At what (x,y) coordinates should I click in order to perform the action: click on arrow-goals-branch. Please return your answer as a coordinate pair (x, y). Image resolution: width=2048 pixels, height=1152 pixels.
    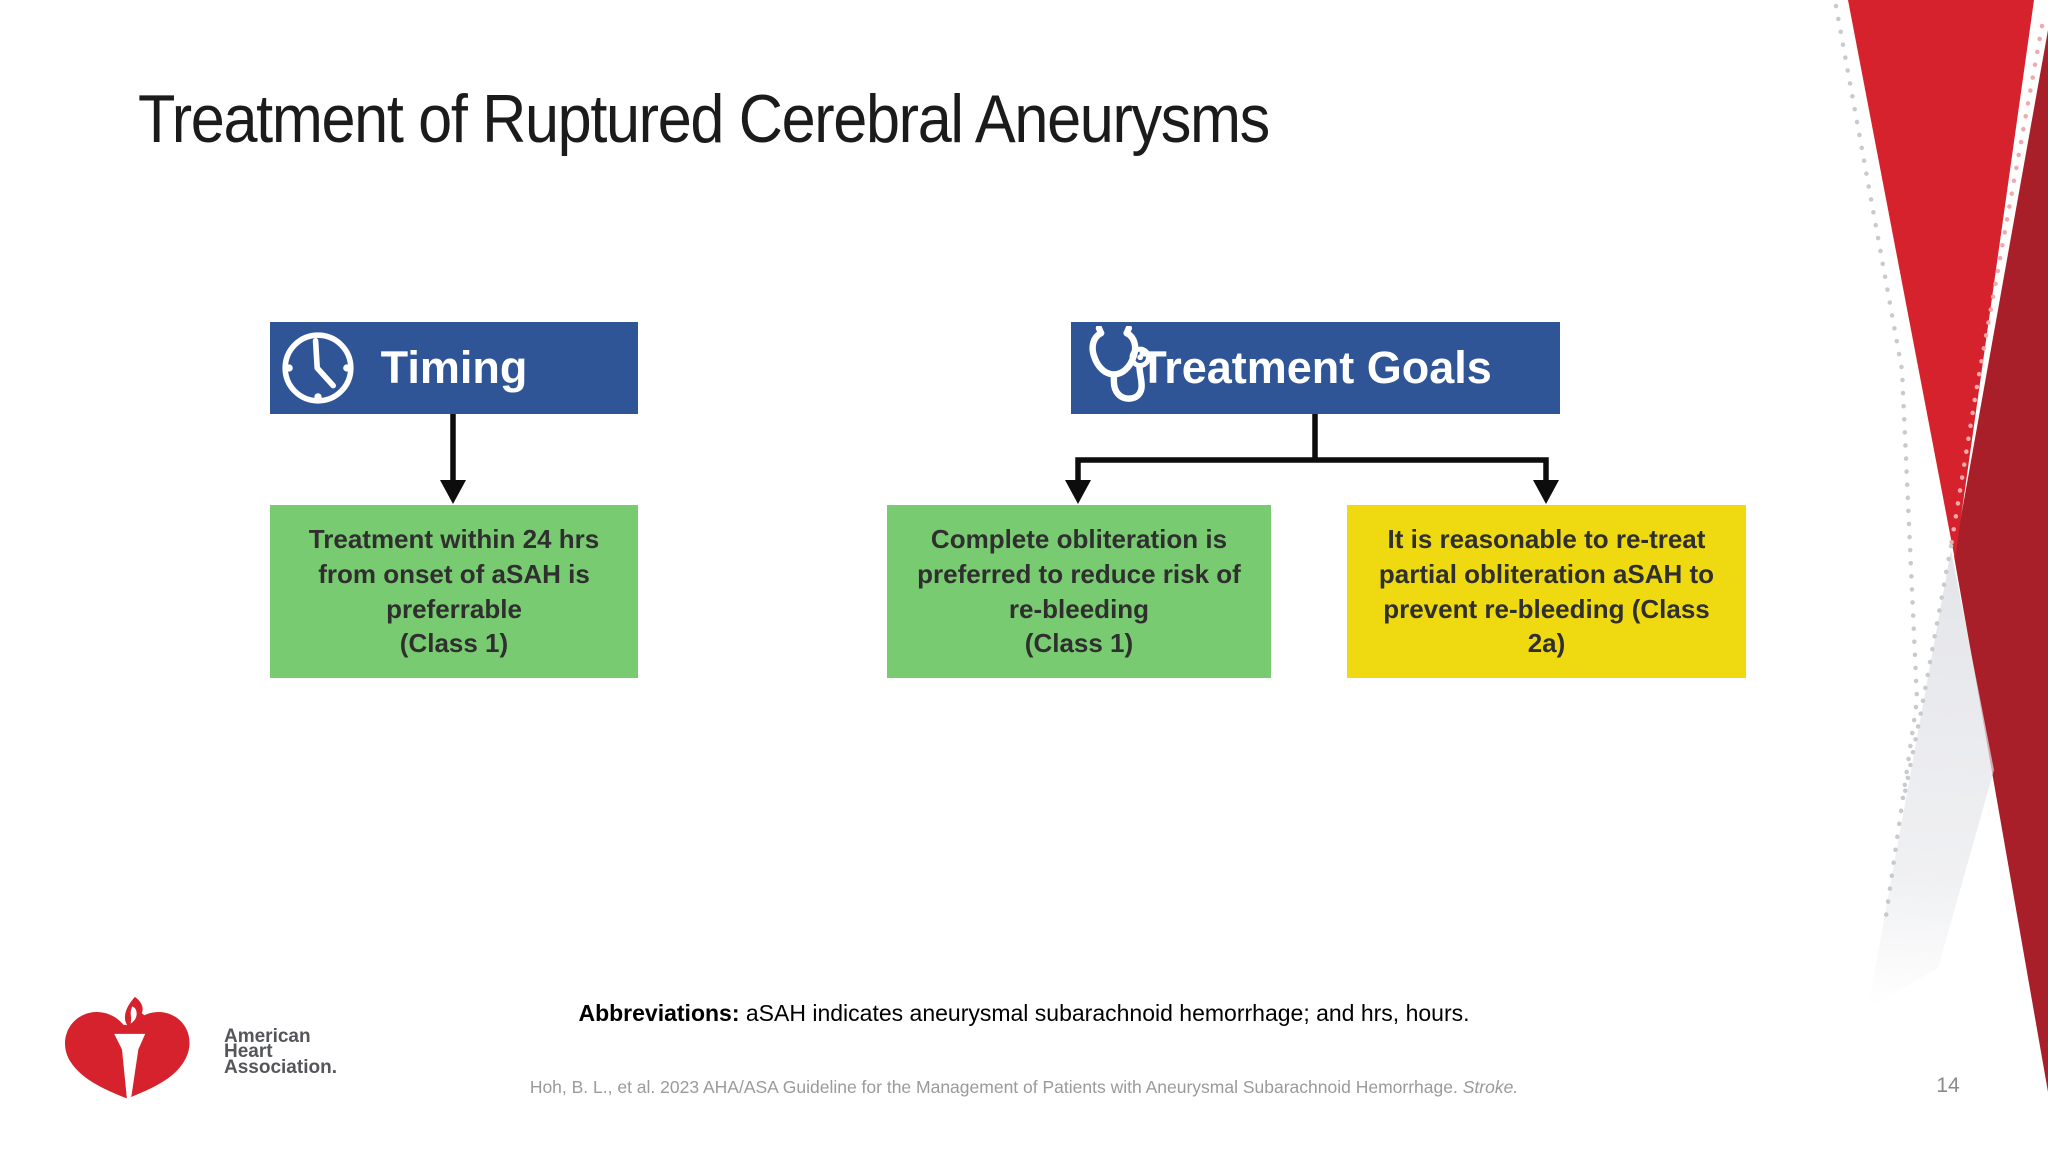
    Looking at the image, I should click on (1312, 470).